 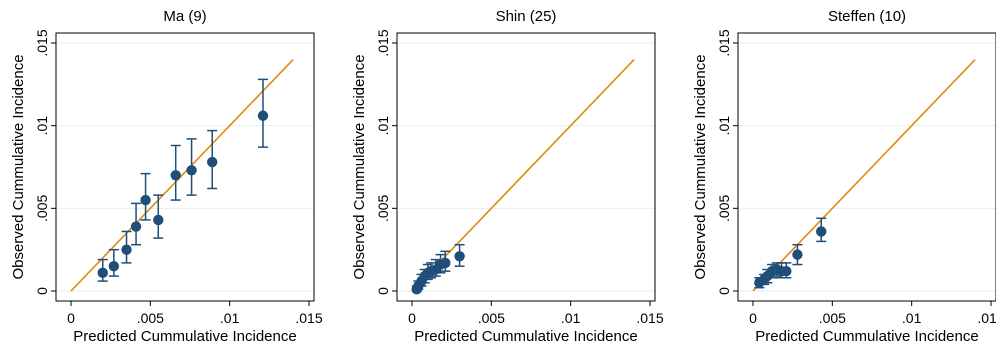 I want to click on chart-title: Steffen (10), so click(x=867, y=16).